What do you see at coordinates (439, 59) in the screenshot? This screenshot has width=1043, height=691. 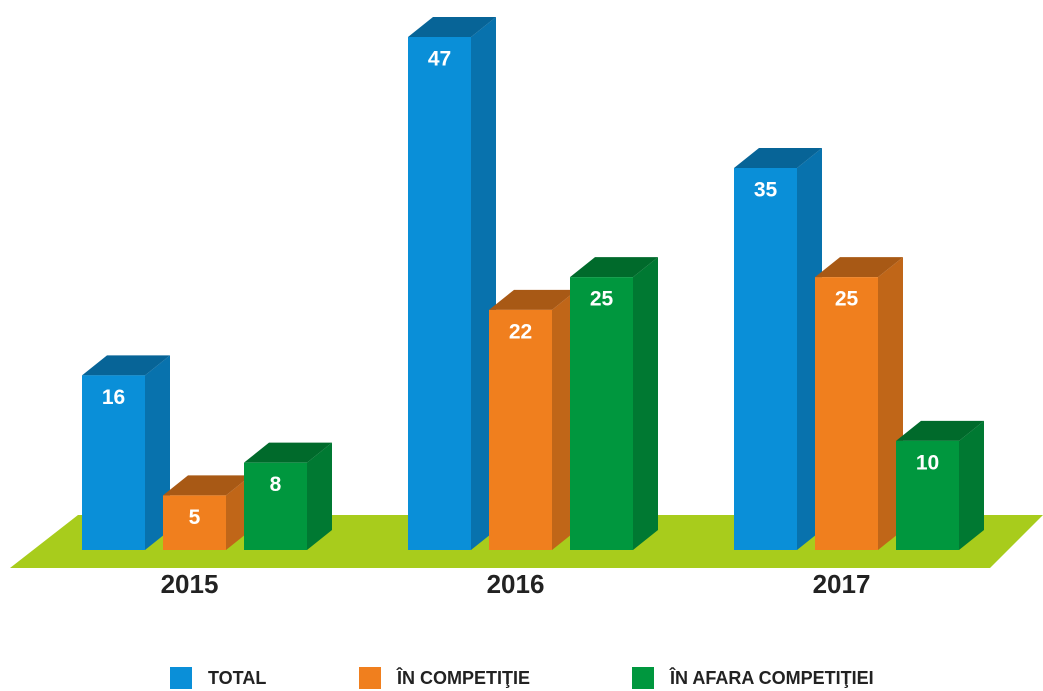 I see `data-label: 47` at bounding box center [439, 59].